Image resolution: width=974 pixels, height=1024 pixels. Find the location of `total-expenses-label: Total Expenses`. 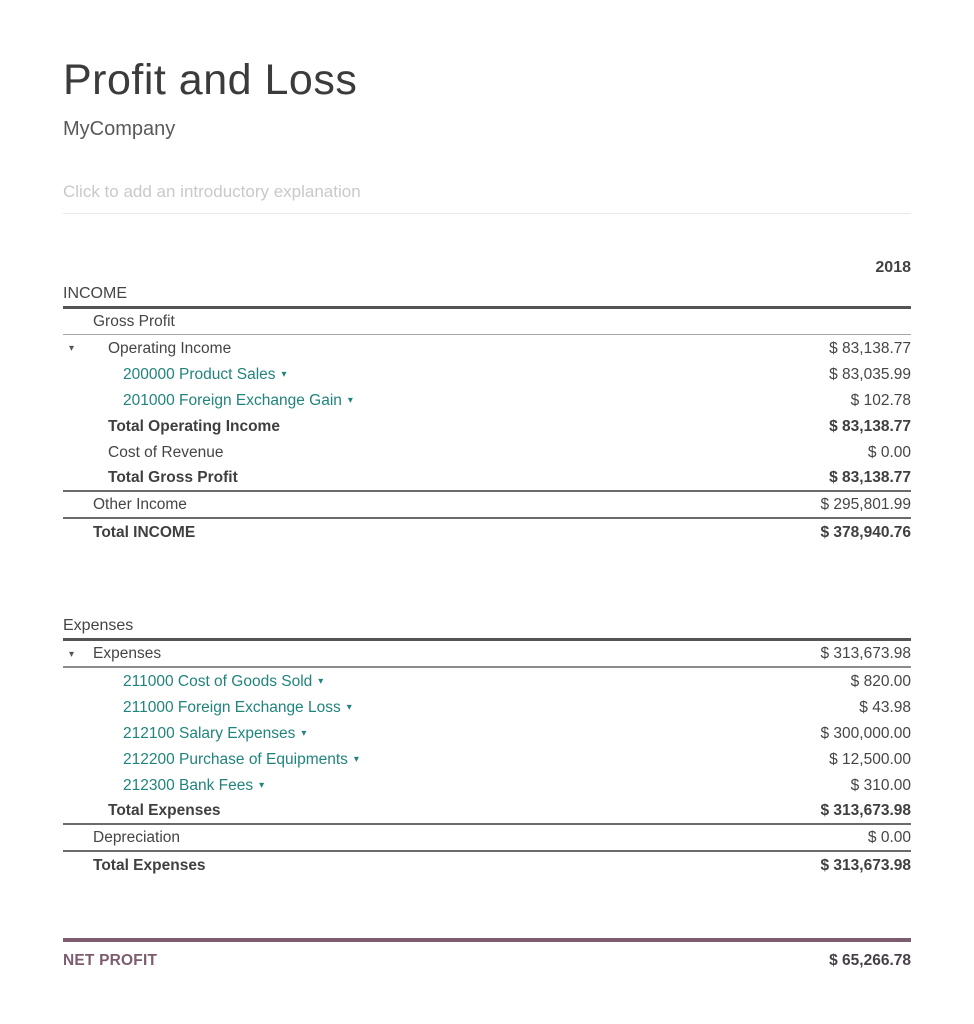

total-expenses-label: Total Expenses is located at coordinates (149, 865).